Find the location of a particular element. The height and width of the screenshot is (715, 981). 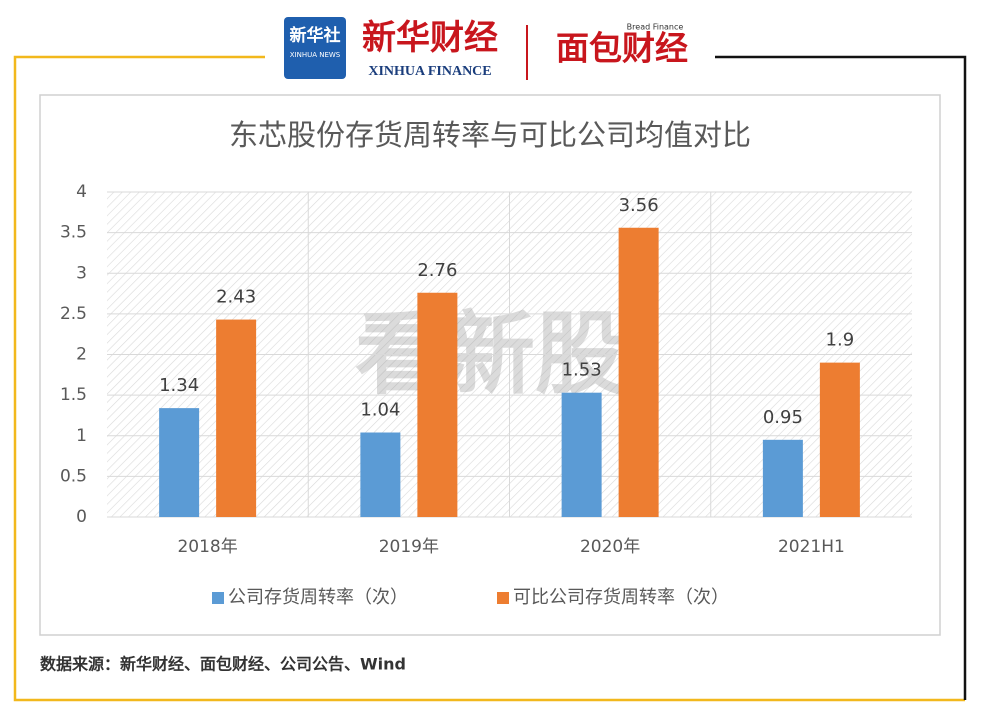

y-tick-label: 2.5 is located at coordinates (73, 314).